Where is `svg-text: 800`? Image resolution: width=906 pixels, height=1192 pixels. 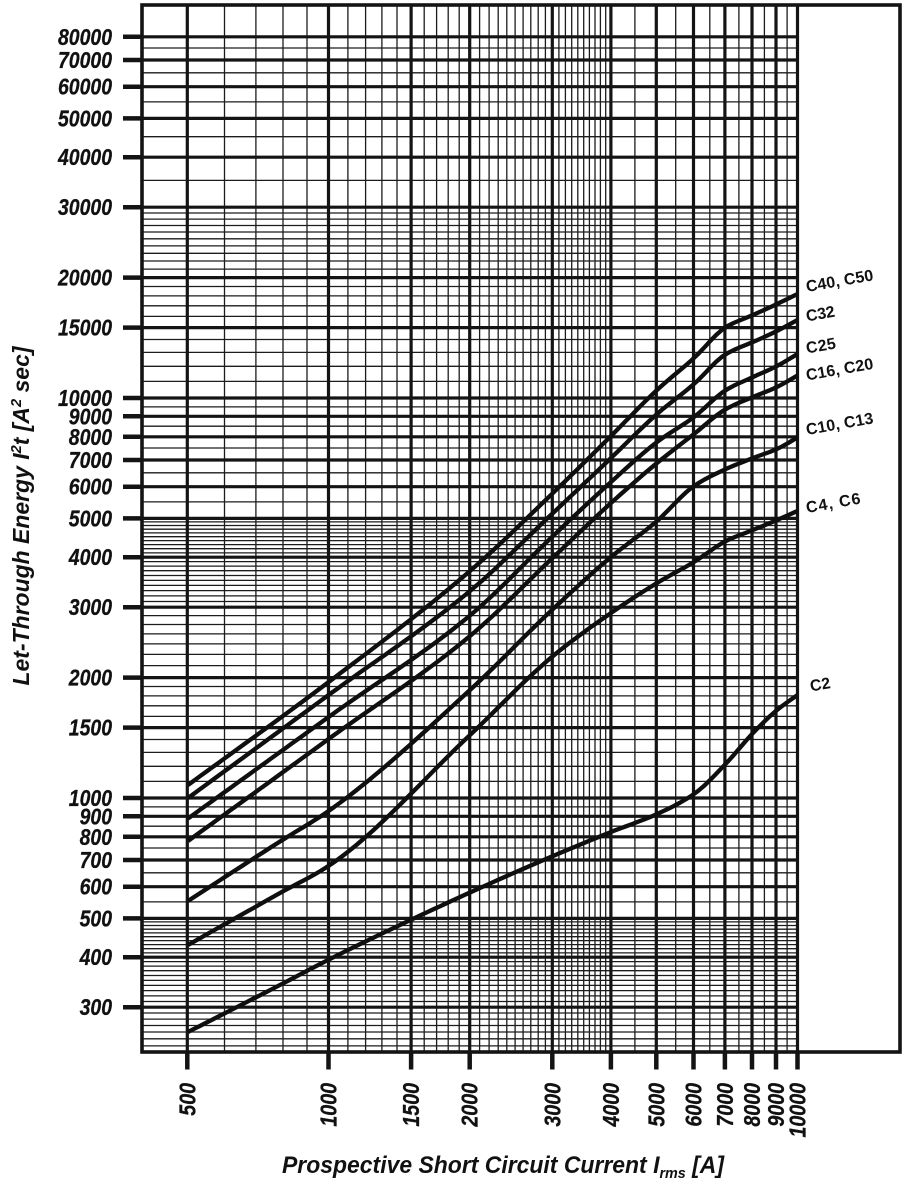
svg-text: 800 is located at coordinates (96, 837).